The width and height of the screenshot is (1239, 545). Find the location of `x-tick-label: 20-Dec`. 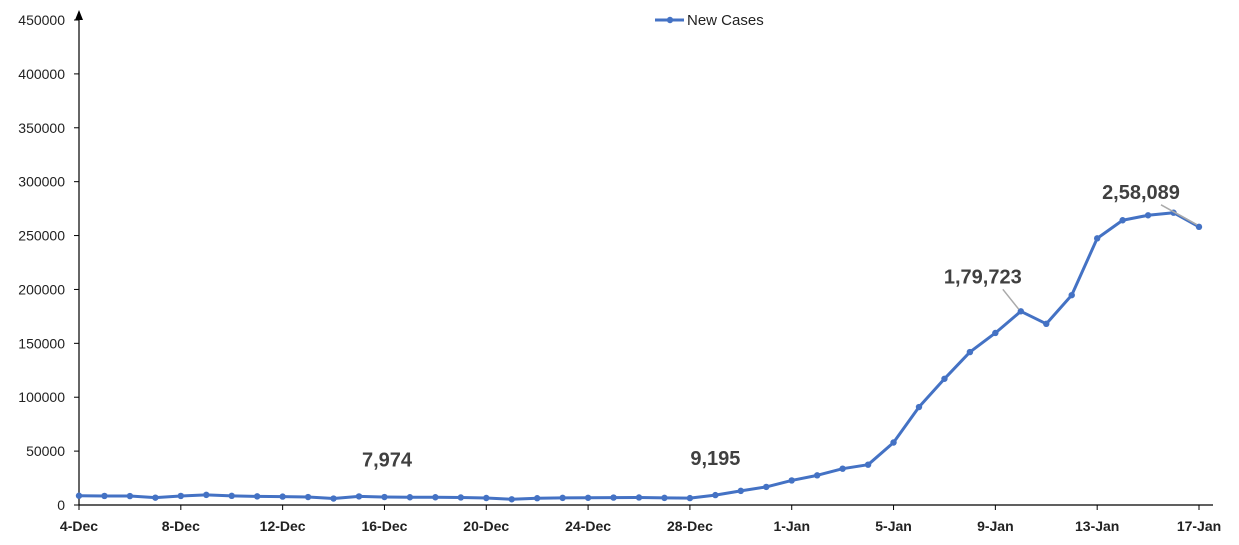

x-tick-label: 20-Dec is located at coordinates (486, 526).